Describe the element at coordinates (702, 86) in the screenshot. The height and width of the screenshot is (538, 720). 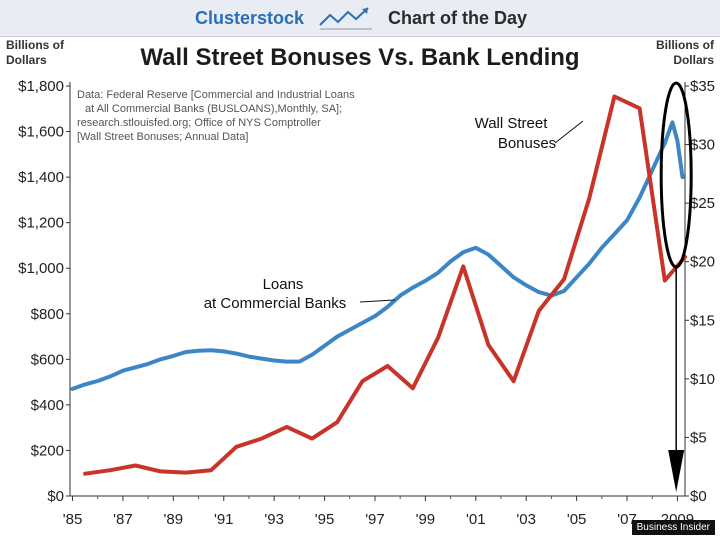
I see `y-right-tick-label: $35` at that location.